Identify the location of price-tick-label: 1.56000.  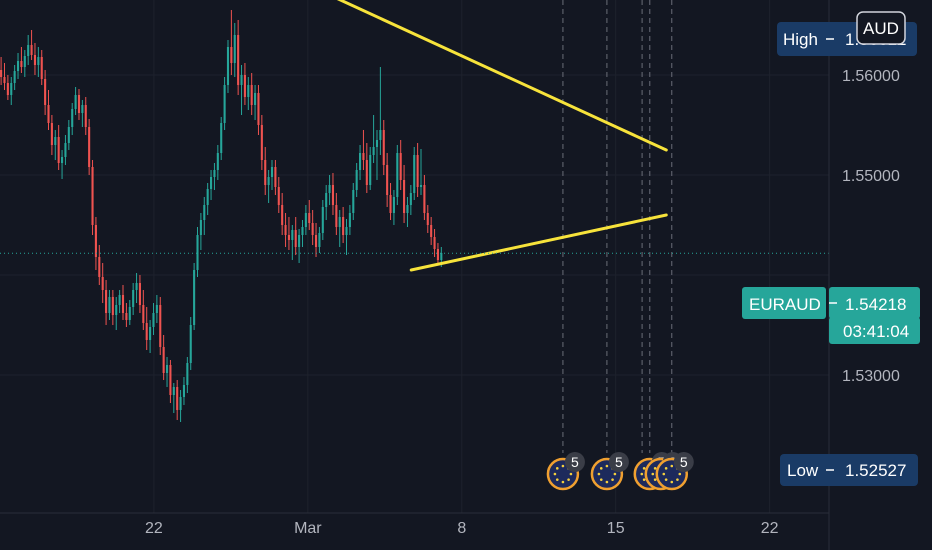
(871, 76).